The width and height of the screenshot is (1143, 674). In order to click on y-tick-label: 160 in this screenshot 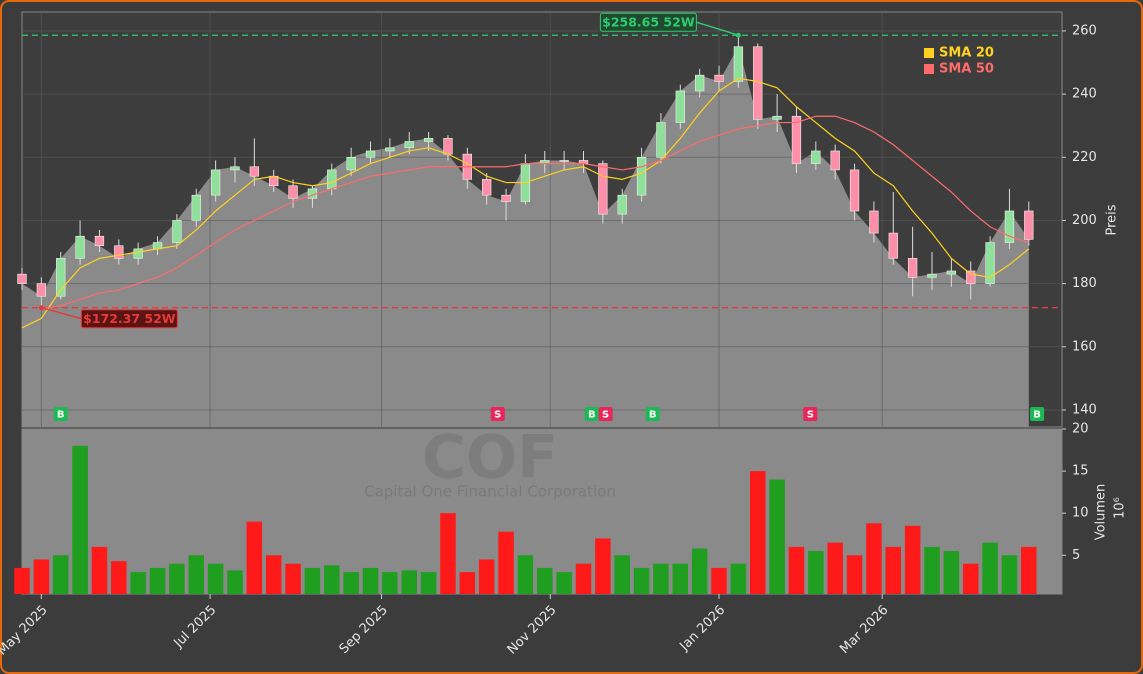, I will do `click(1084, 346)`.